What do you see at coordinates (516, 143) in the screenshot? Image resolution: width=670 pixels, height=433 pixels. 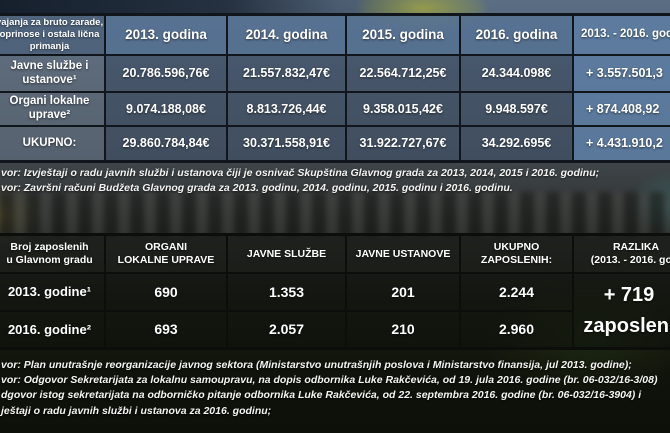 I see `table1-cell-total: 34.292.695€` at bounding box center [516, 143].